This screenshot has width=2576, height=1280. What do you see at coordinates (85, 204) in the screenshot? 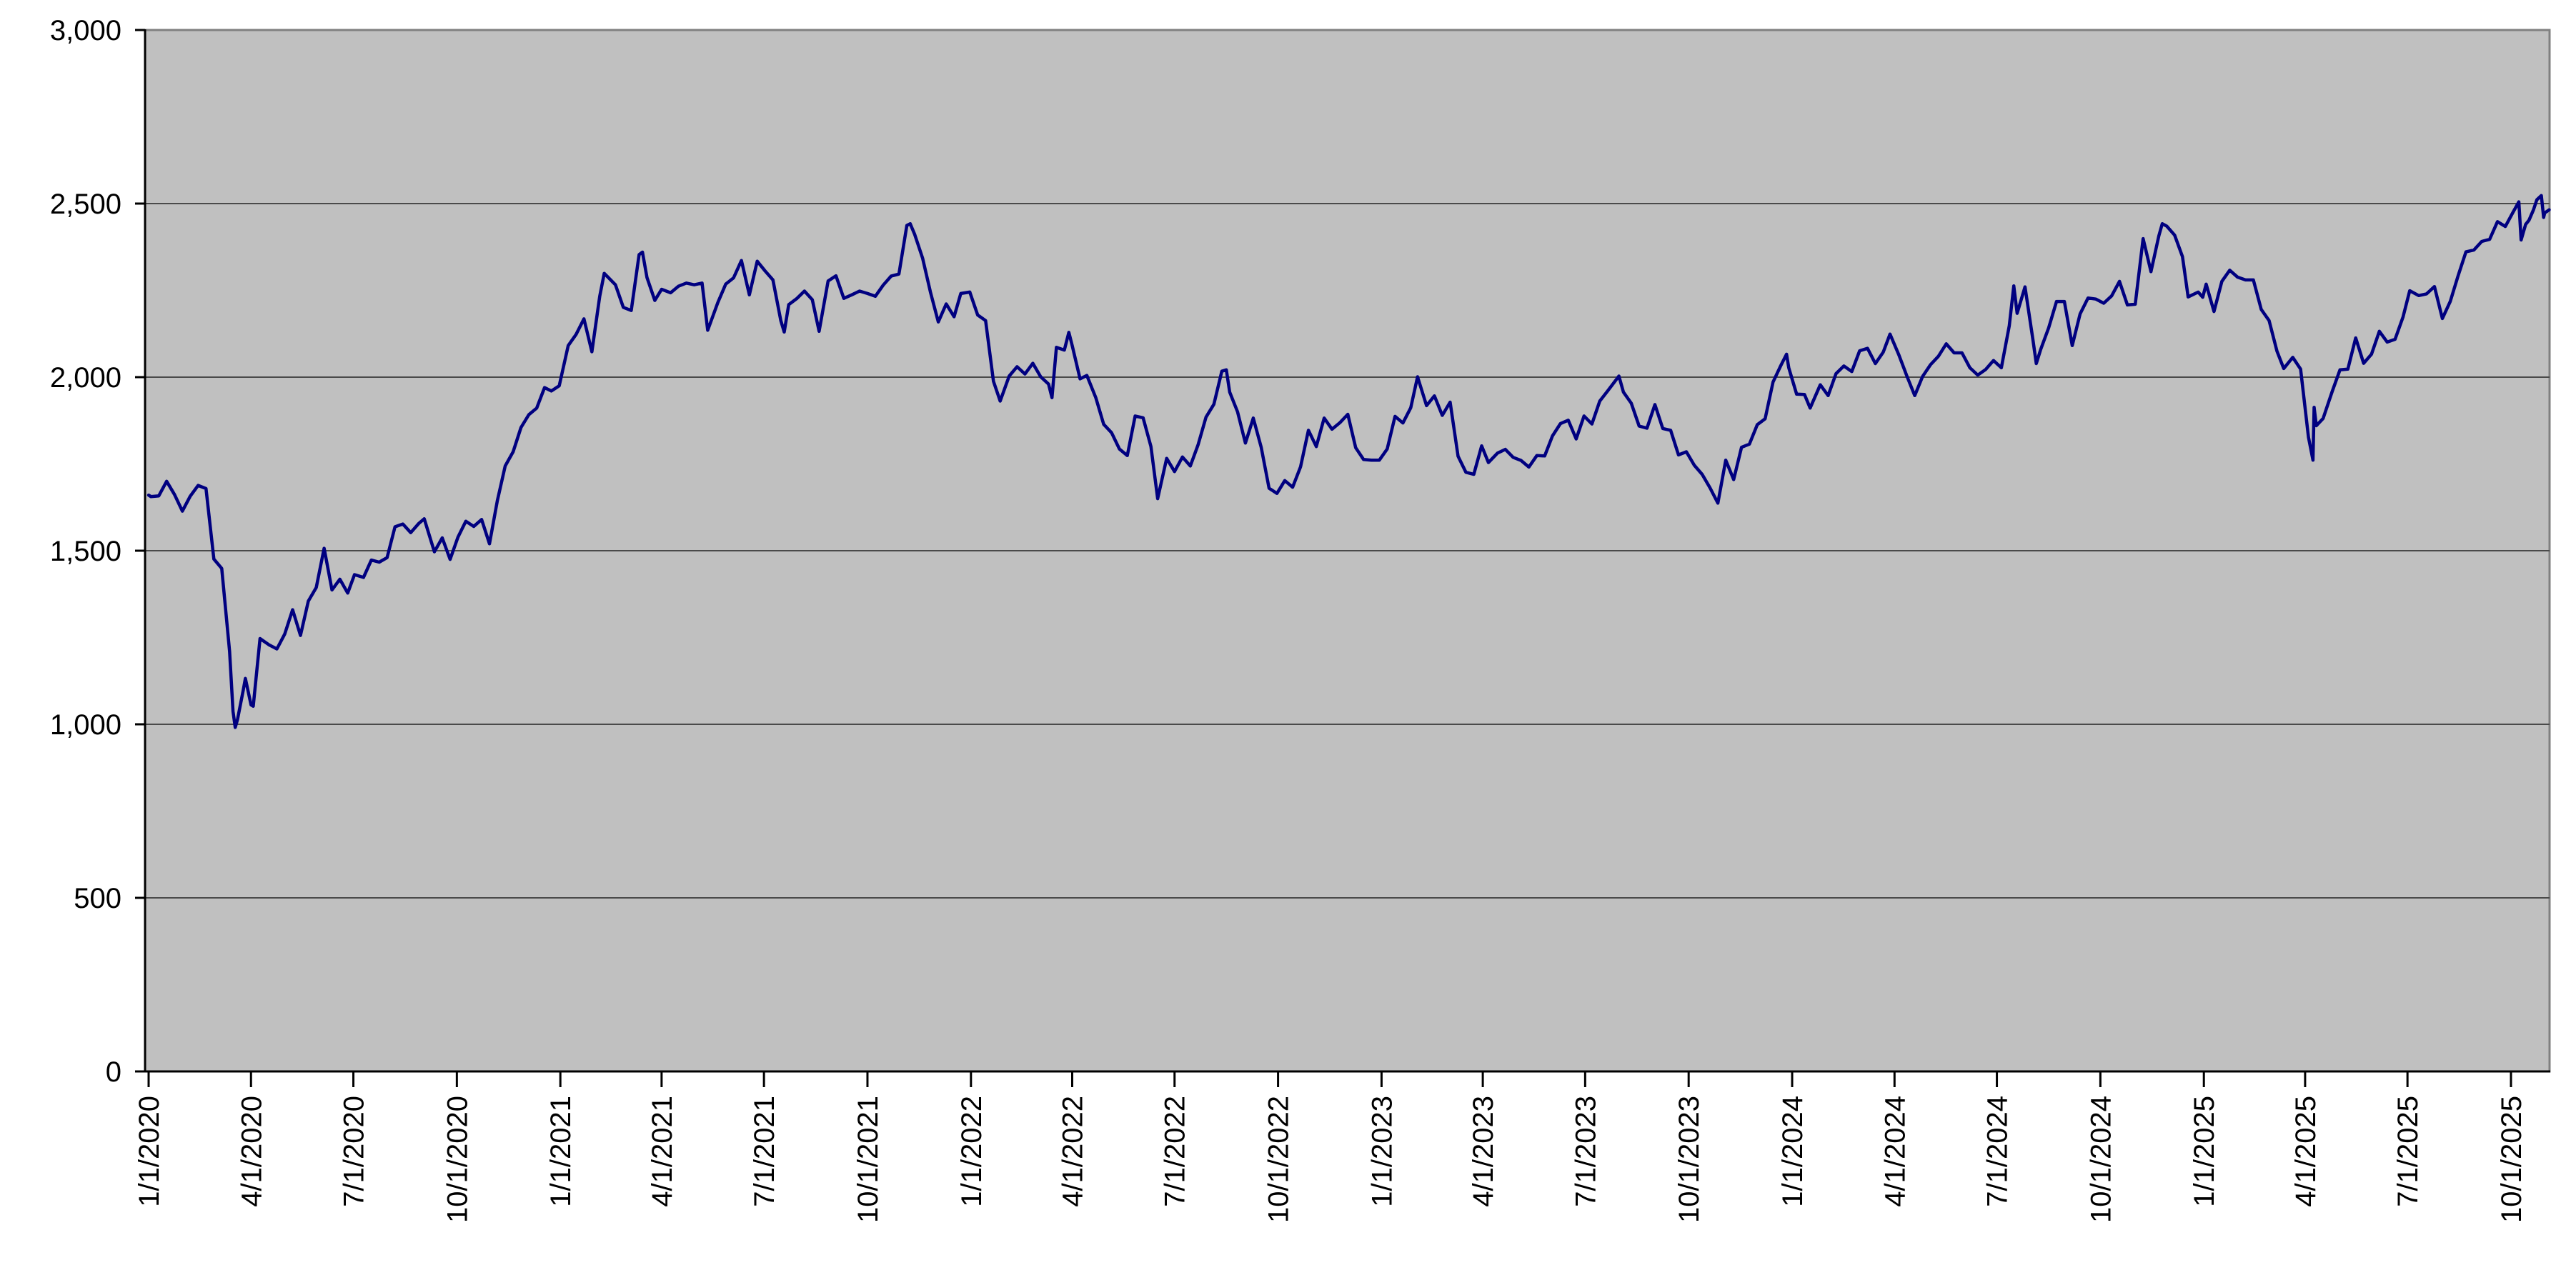
I see `y-tick-label: 2,500` at bounding box center [85, 204].